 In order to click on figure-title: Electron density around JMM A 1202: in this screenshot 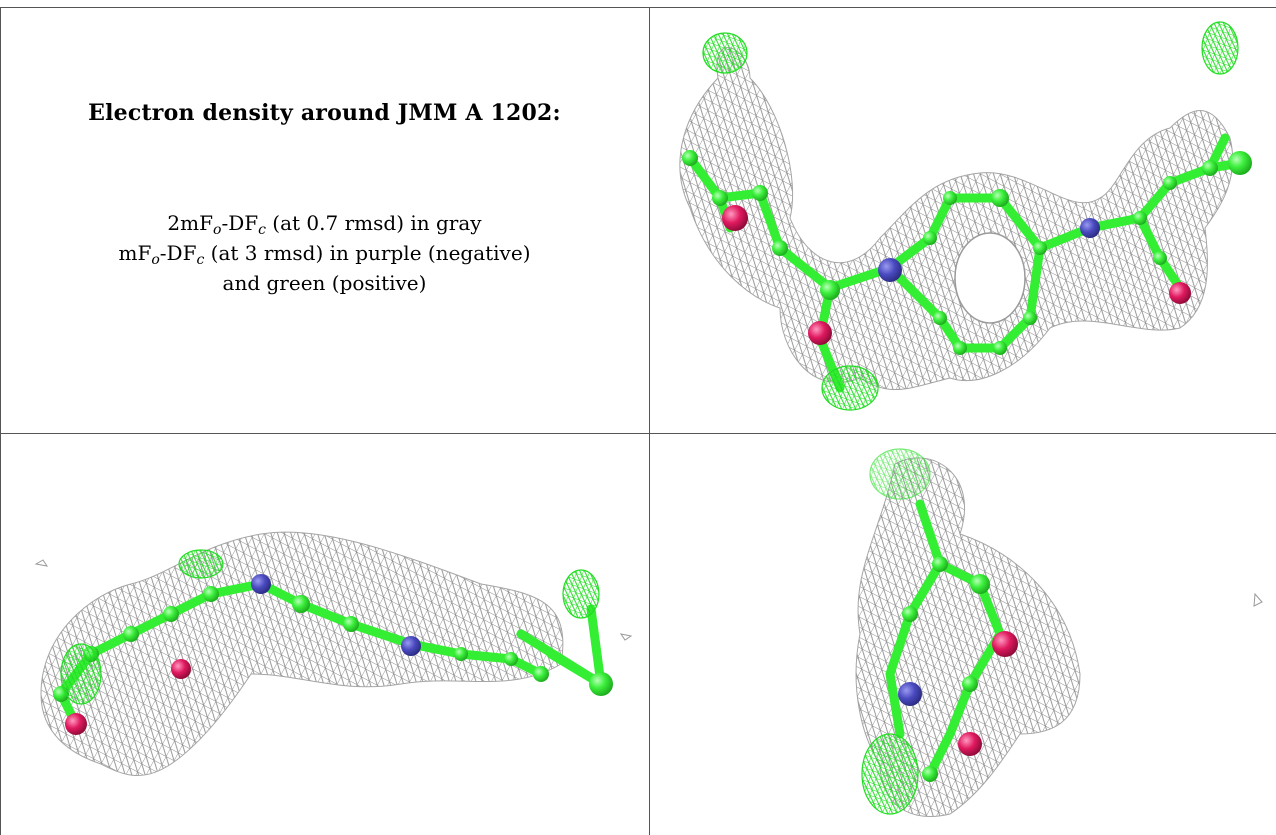, I will do `click(324, 113)`.